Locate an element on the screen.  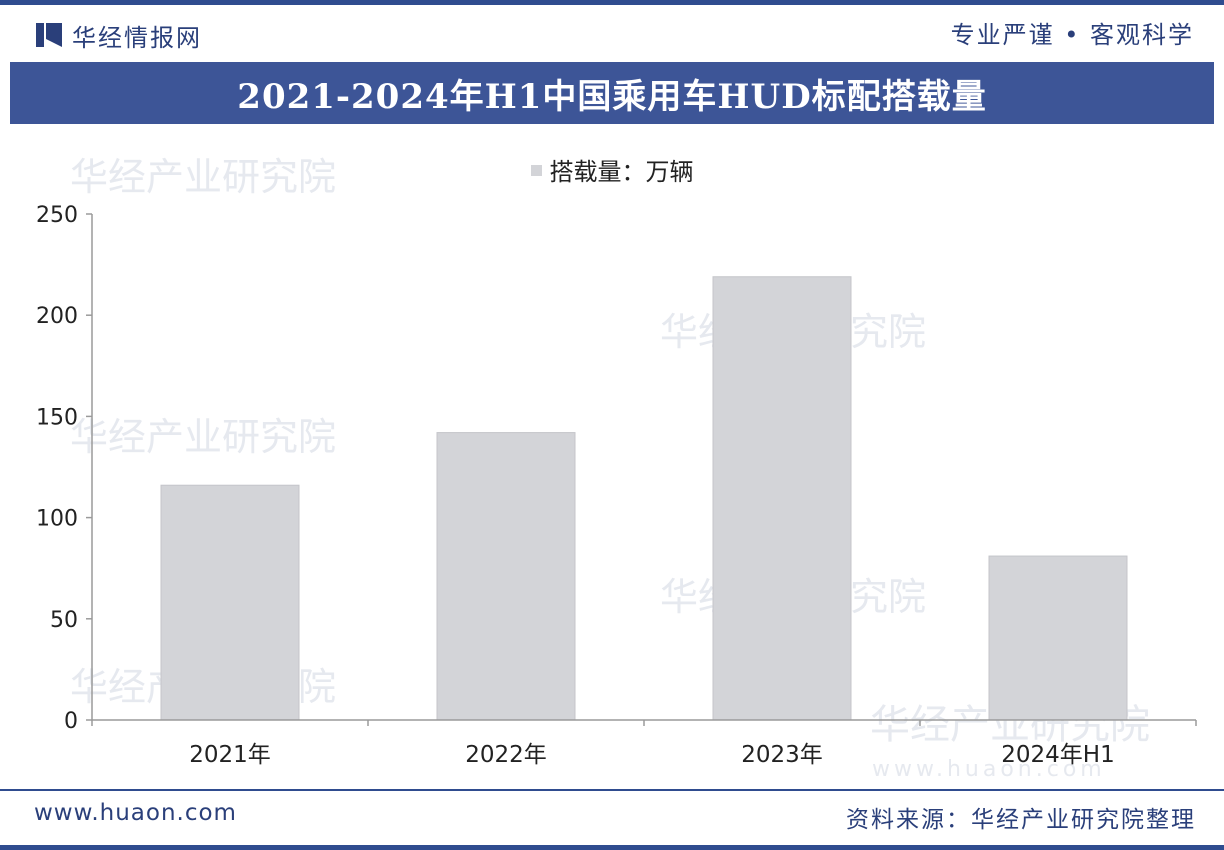
legend: 搭载量：万辆 is located at coordinates (612, 169).